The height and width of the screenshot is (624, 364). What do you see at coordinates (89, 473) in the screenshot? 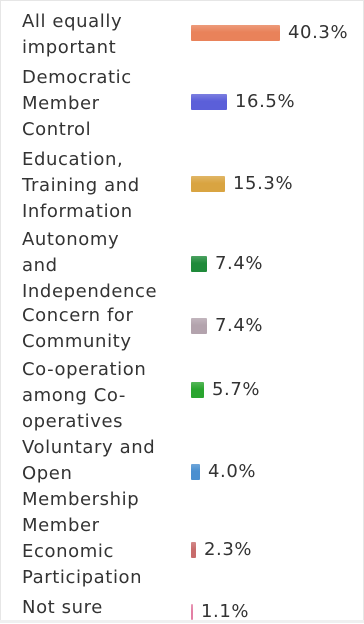
I see `category-label: Voluntary and Open Membership` at bounding box center [89, 473].